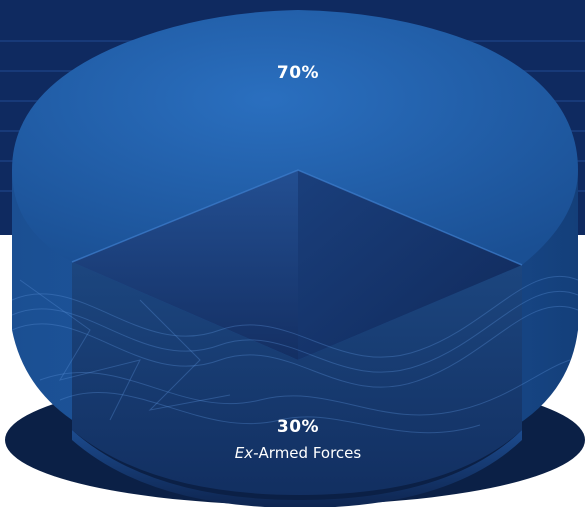 This screenshot has width=585, height=507. Describe the element at coordinates (410, 265) in the screenshot. I see `slice-inner-wall-right` at that location.